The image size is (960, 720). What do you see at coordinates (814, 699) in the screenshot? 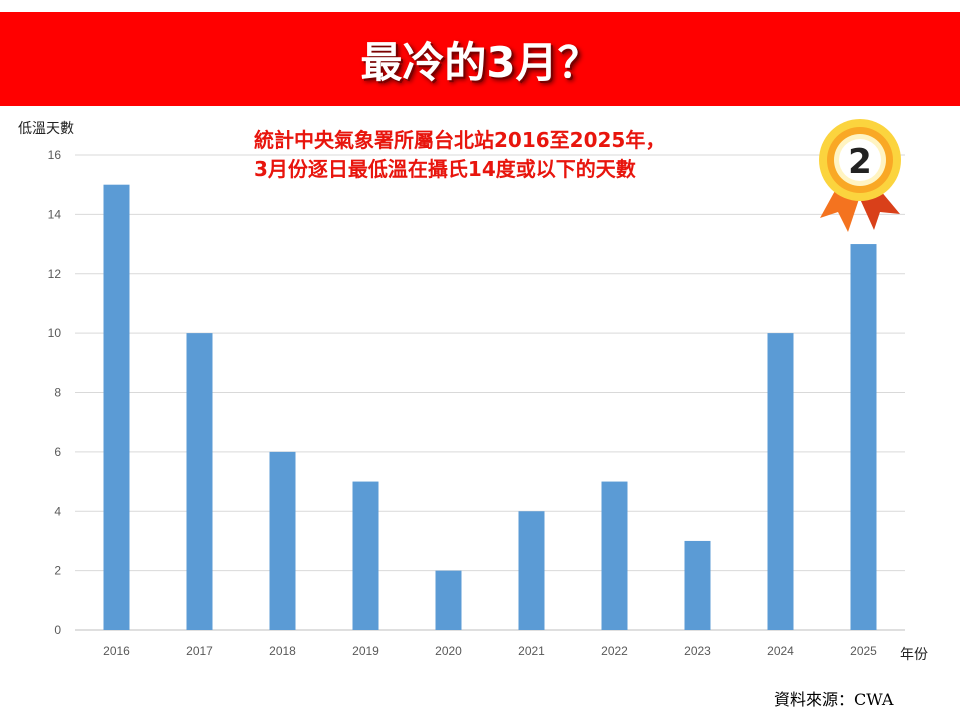
I see `source-label: 資料來源：` at bounding box center [814, 699].